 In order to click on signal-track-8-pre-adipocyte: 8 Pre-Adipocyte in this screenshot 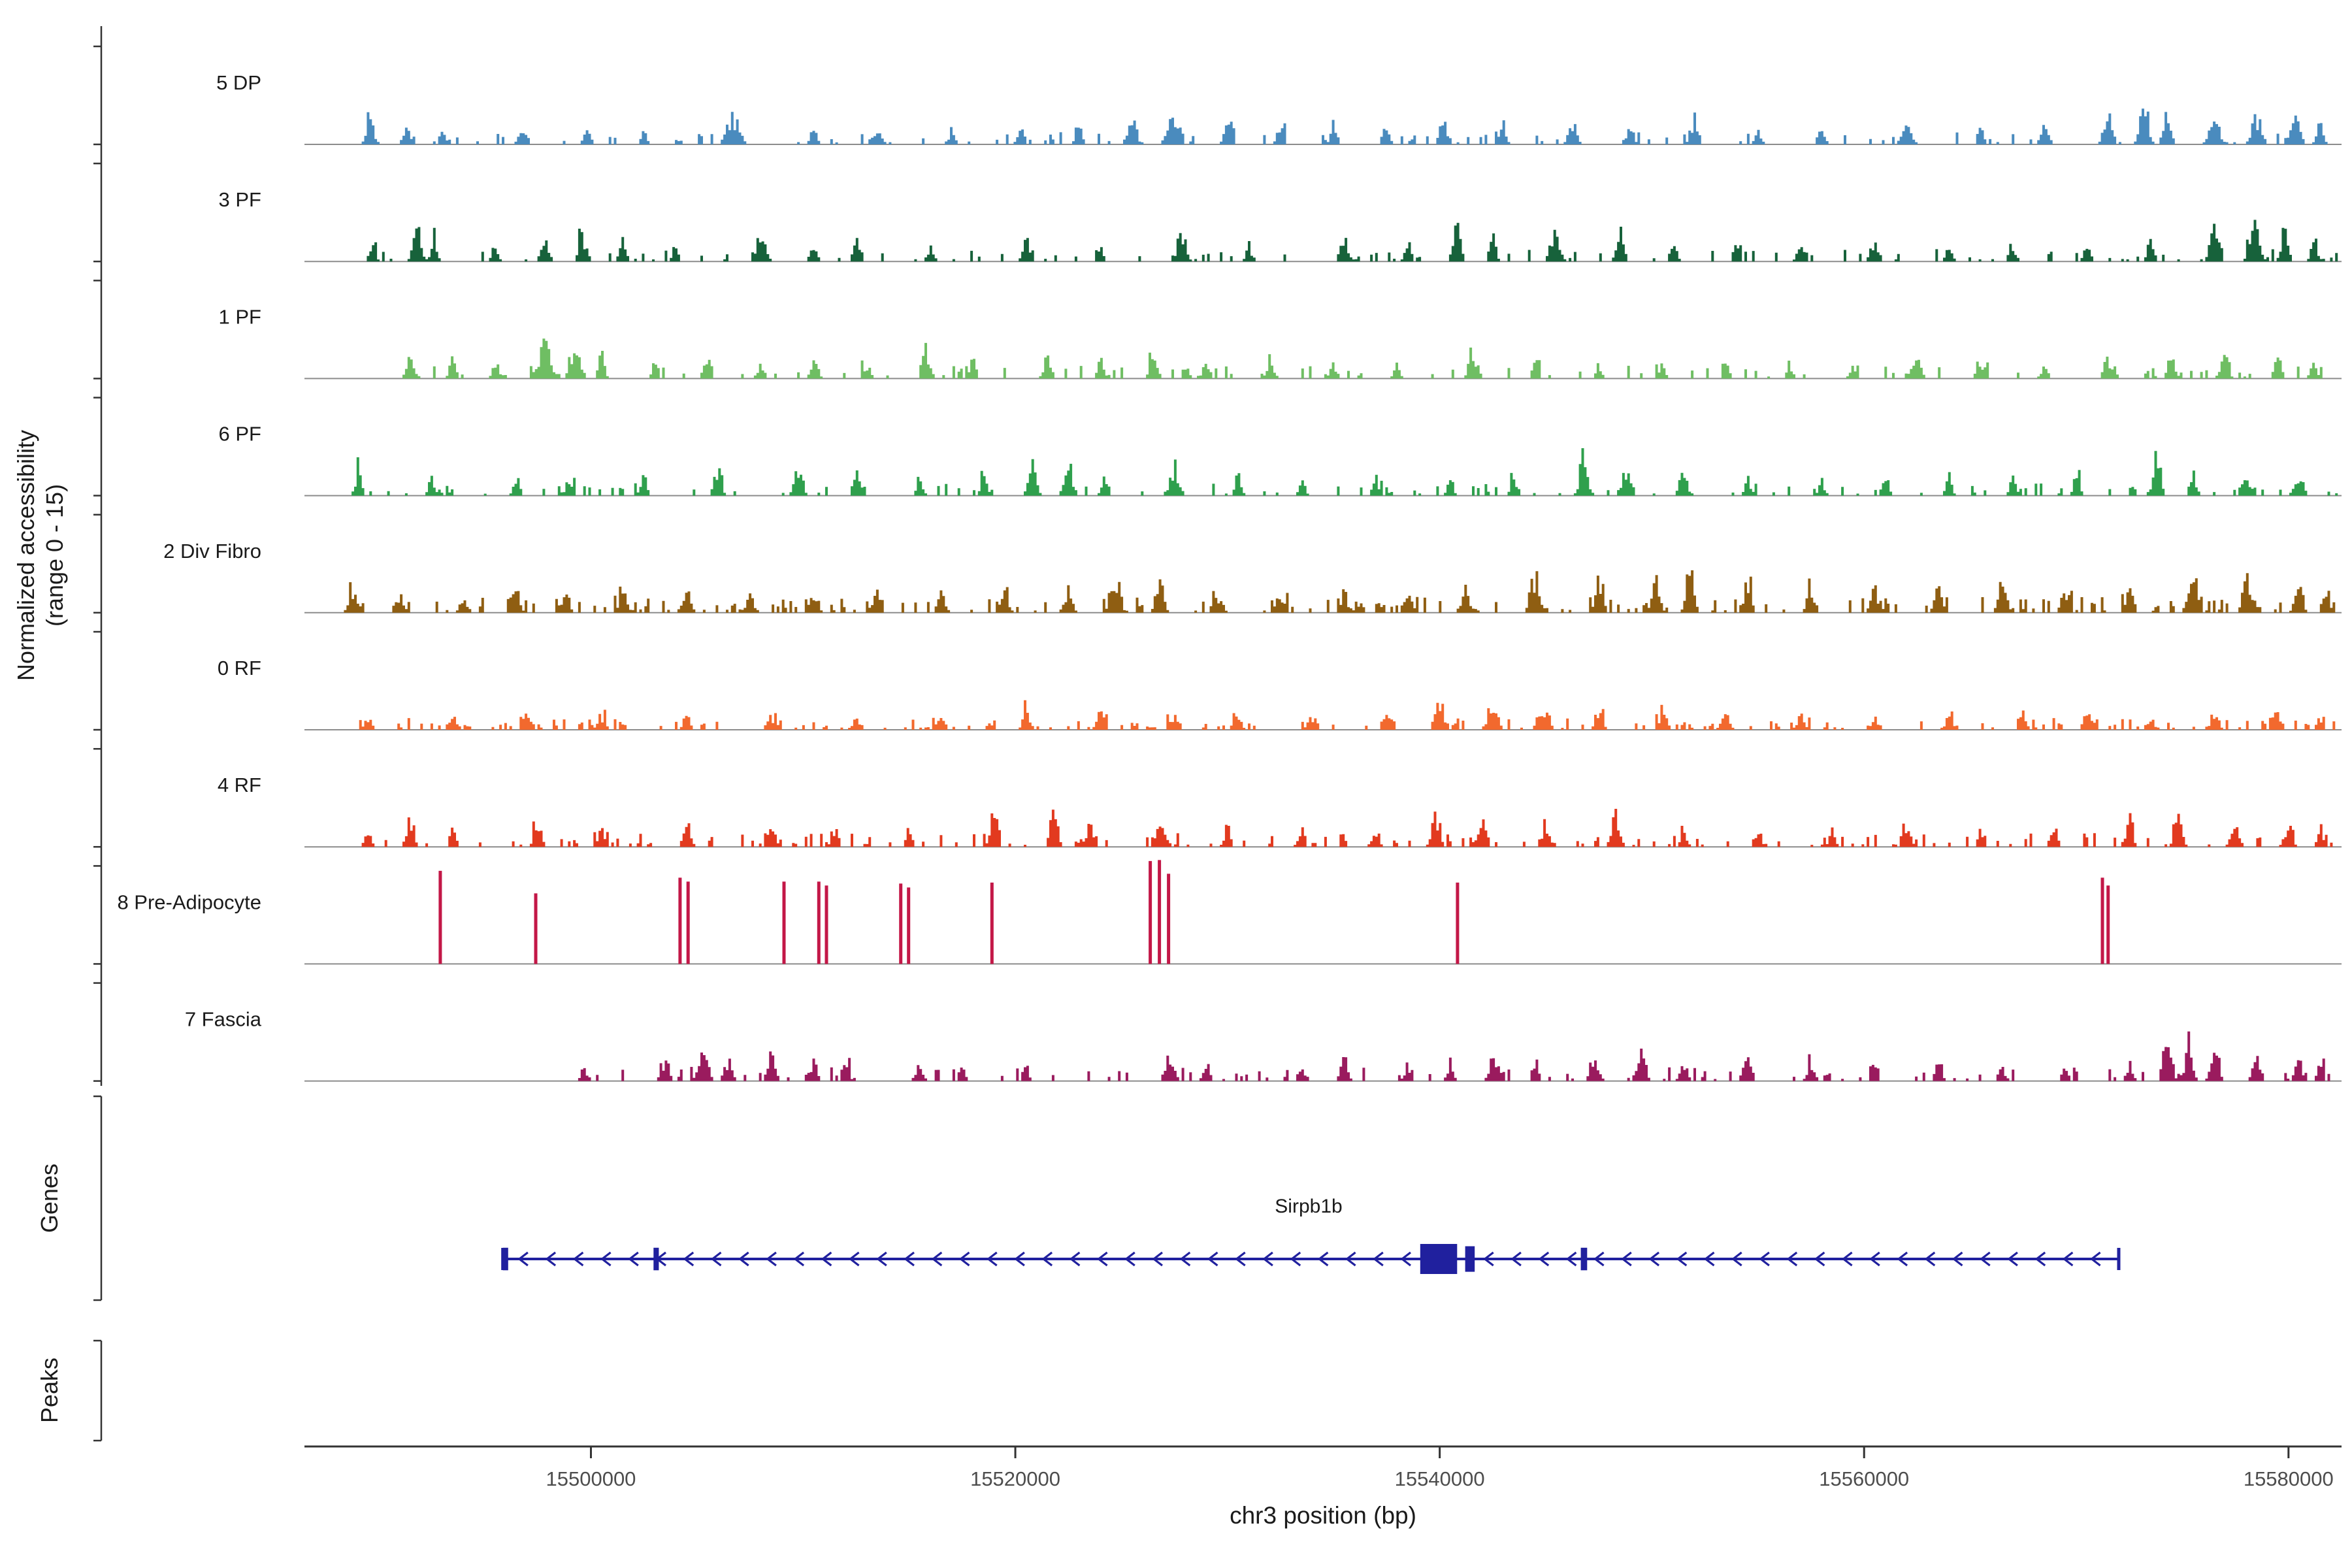, I will do `click(1229, 912)`.